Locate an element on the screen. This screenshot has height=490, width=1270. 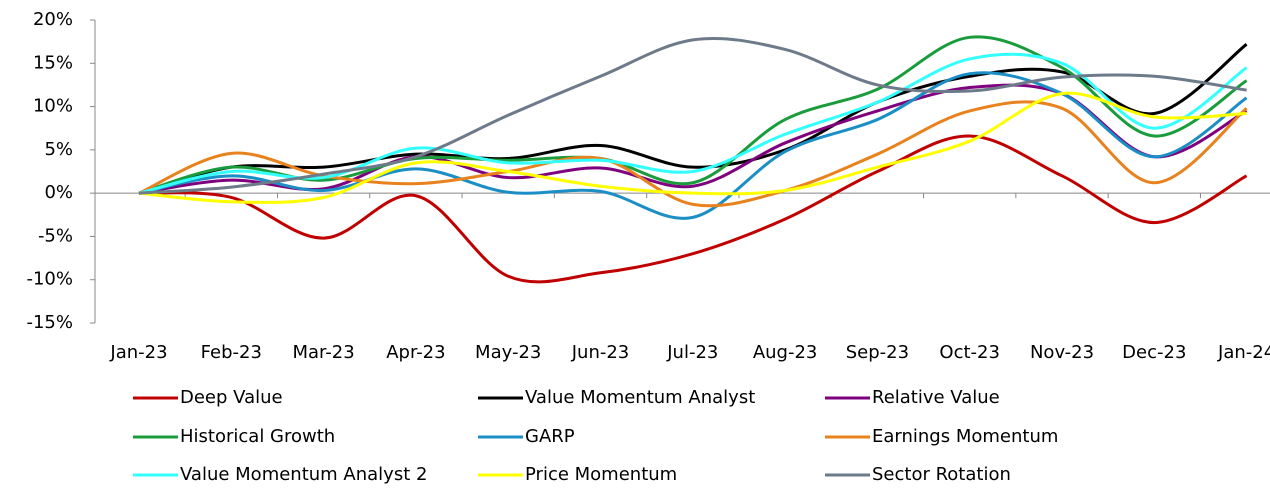
legend-label: Historical Growth is located at coordinates (257, 436).